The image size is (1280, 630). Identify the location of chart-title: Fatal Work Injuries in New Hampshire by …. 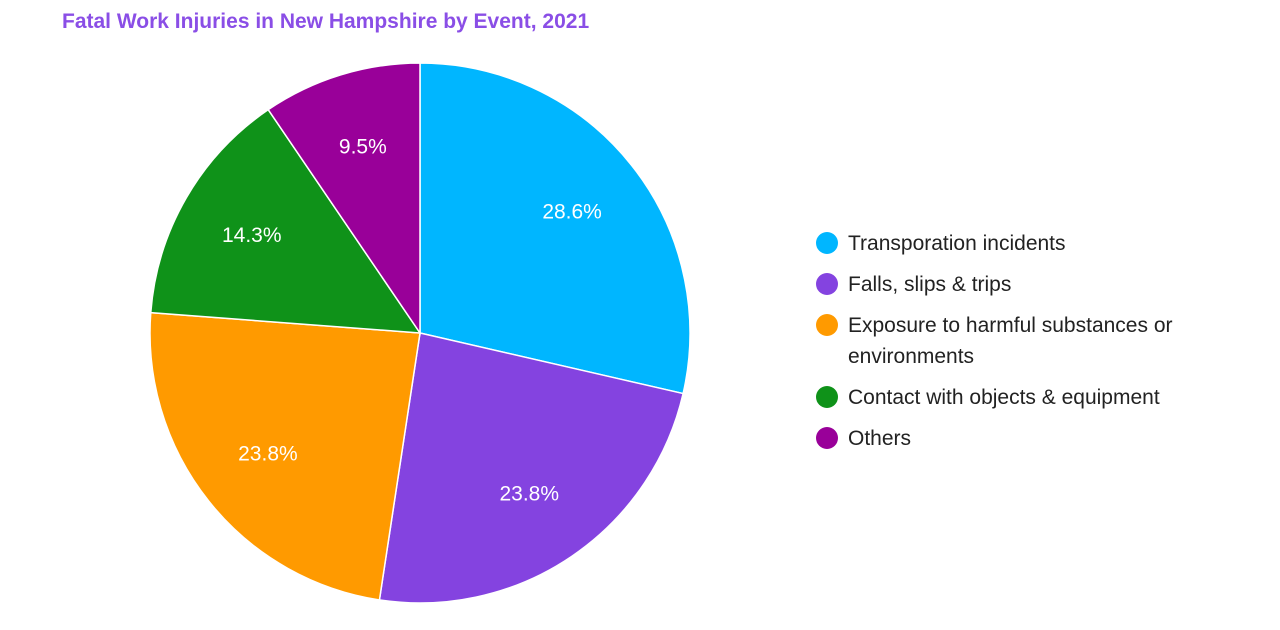
(326, 21).